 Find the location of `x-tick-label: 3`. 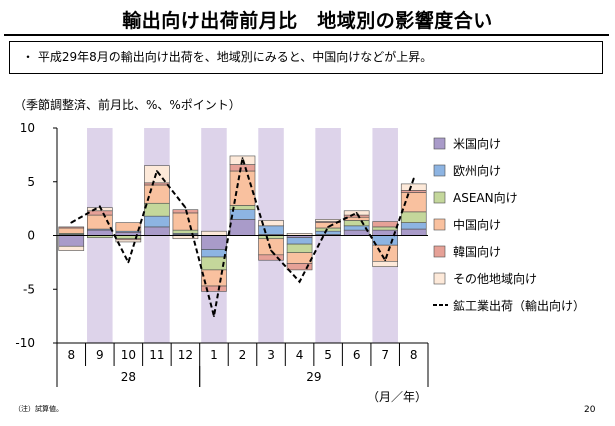

x-tick-label: 3 is located at coordinates (271, 355).